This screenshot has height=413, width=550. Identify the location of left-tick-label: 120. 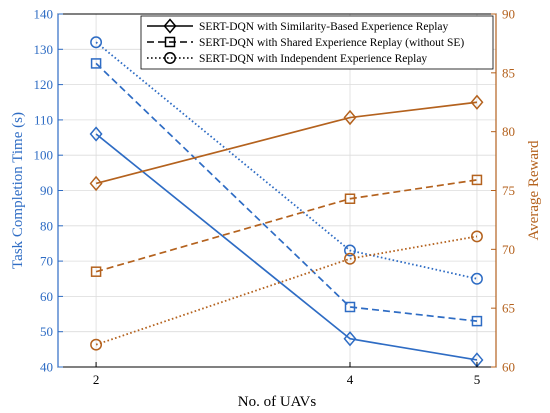
(44, 84).